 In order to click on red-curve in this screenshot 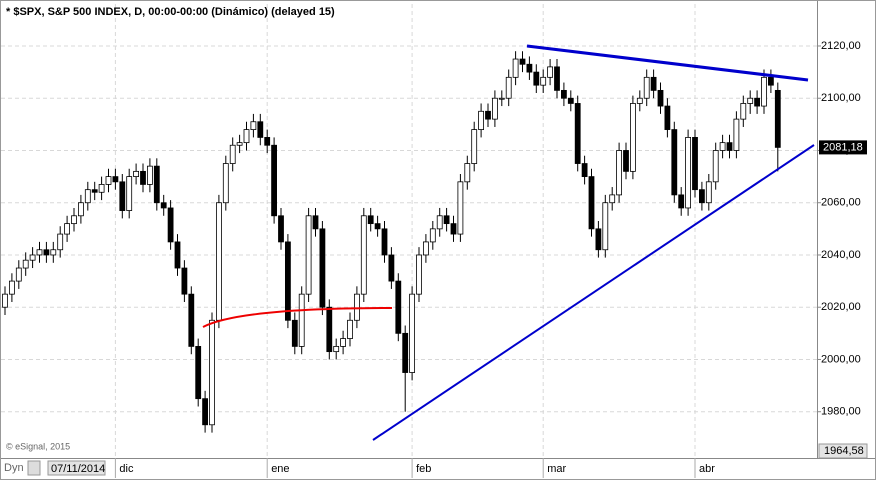, I will do `click(297, 317)`.